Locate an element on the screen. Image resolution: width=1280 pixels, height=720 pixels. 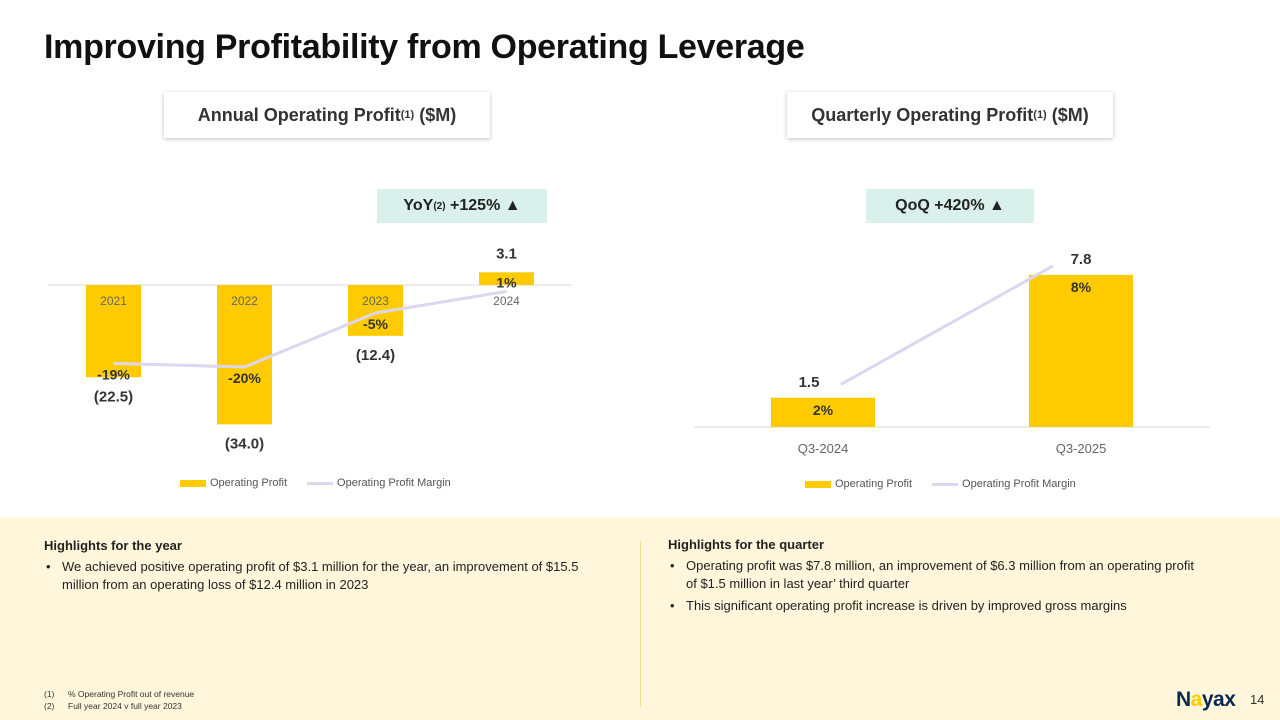
page-number: 14 is located at coordinates (1257, 699).